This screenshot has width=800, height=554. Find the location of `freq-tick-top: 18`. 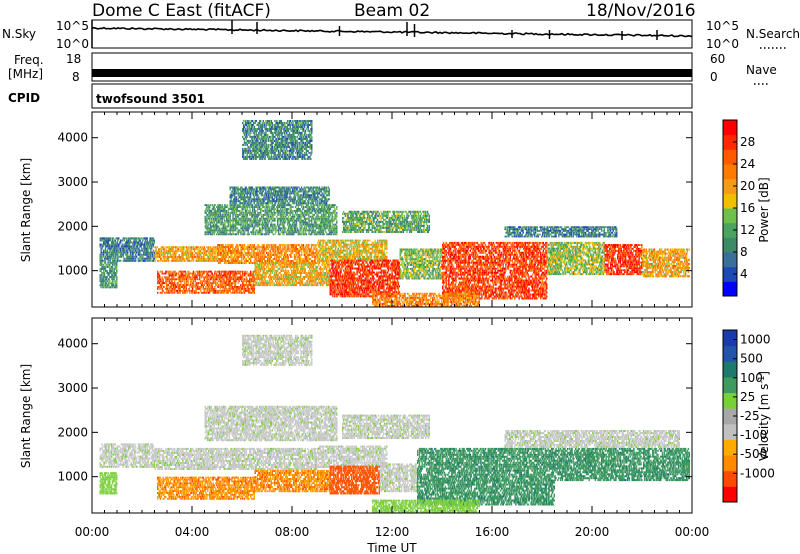

freq-tick-top: 18 is located at coordinates (73, 59).